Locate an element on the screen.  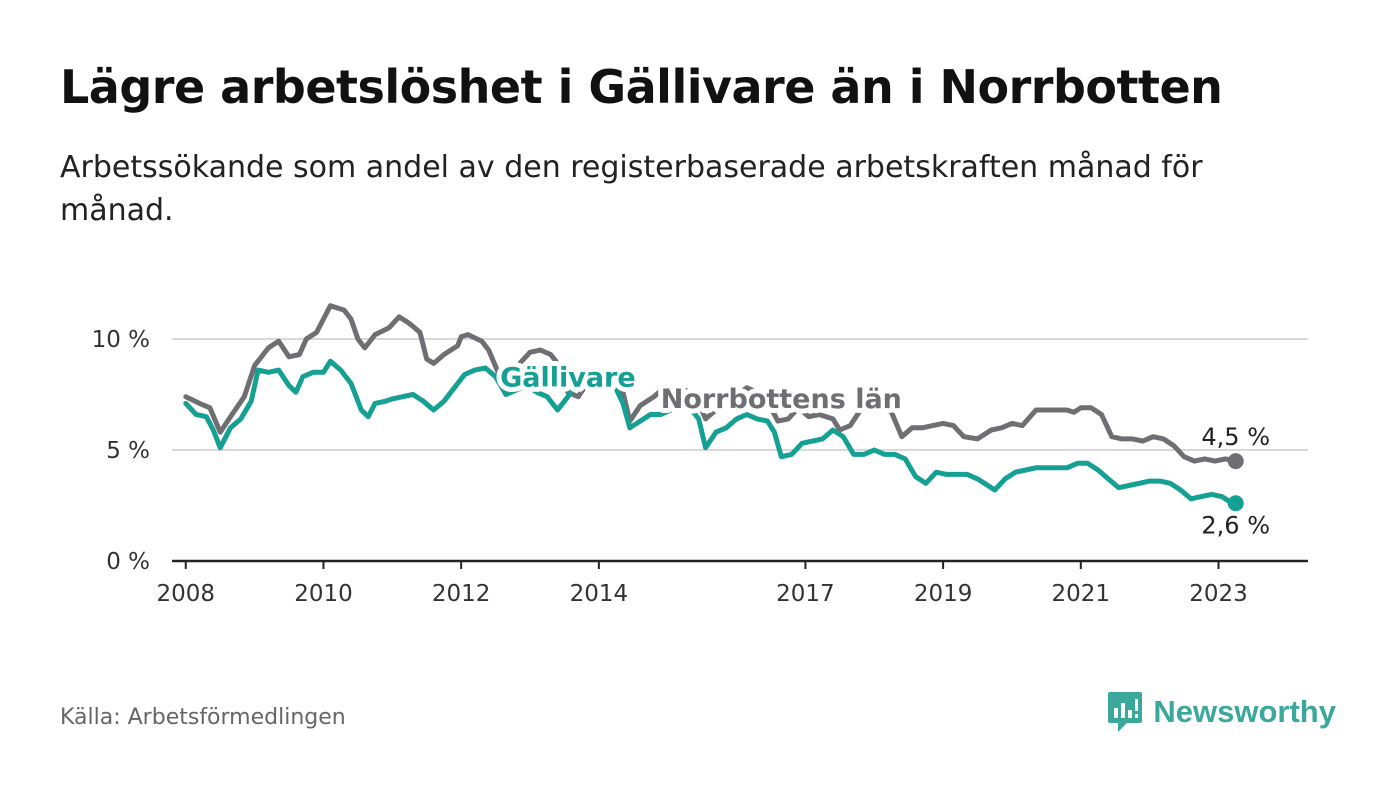
series-name-label-0: Norrbottens län is located at coordinates (781, 399).